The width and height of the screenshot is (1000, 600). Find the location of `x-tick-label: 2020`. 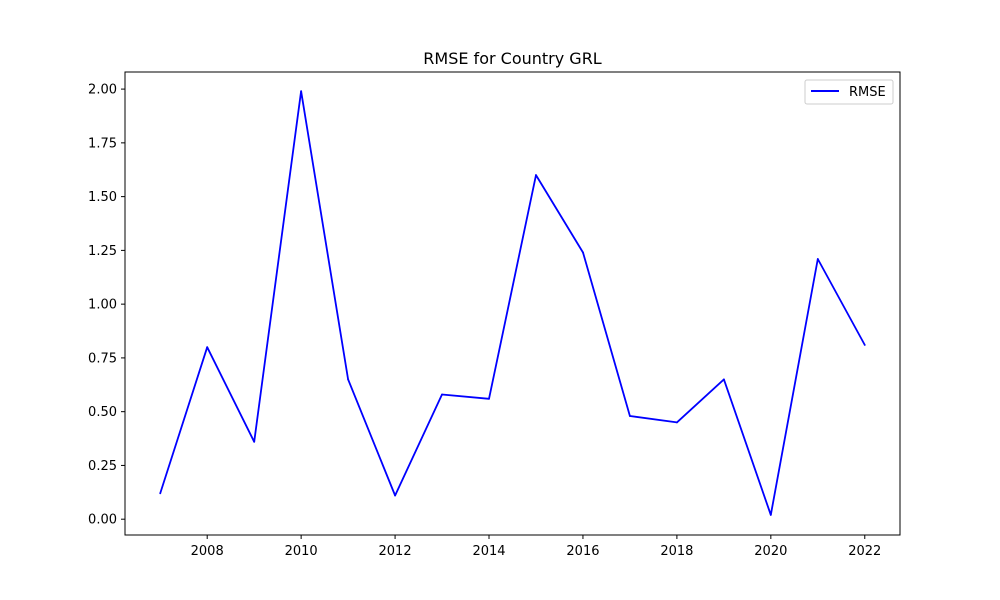

x-tick-label: 2020 is located at coordinates (770, 551).